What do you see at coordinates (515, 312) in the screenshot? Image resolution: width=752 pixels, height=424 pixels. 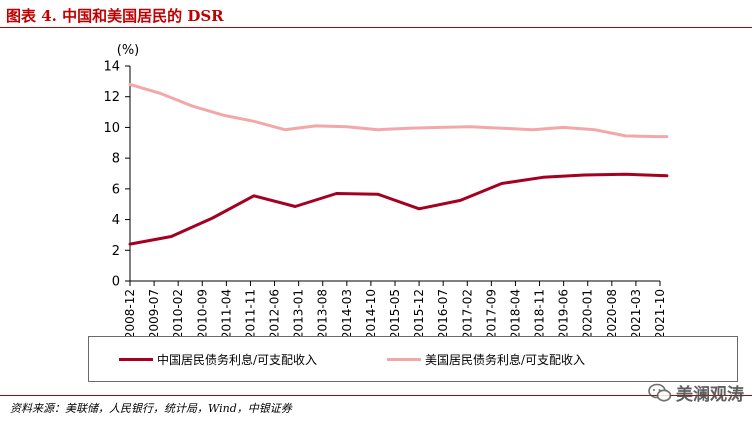 I see `x-tick-label: 2018-04` at bounding box center [515, 312].